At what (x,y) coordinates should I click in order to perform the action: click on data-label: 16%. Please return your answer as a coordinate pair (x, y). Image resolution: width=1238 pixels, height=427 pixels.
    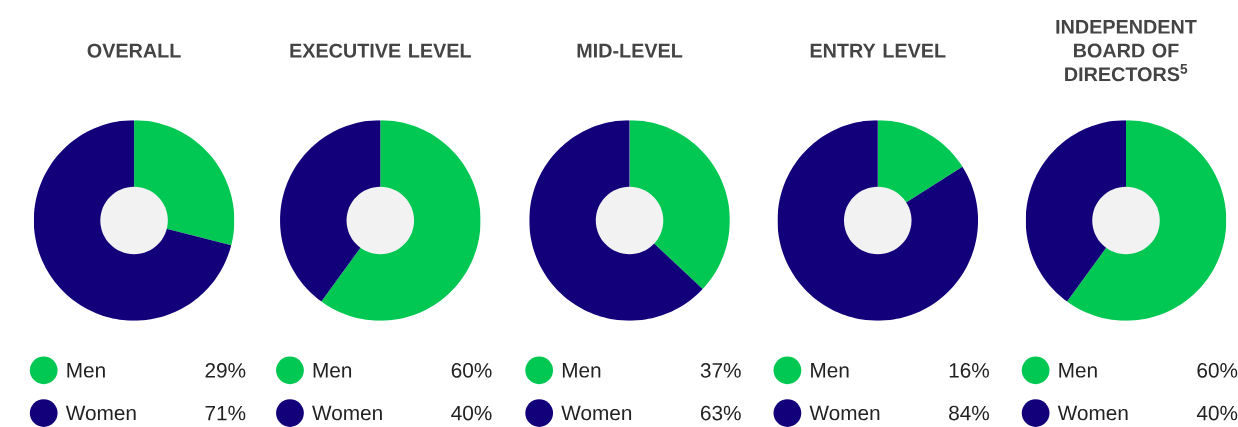
    Looking at the image, I should click on (969, 370).